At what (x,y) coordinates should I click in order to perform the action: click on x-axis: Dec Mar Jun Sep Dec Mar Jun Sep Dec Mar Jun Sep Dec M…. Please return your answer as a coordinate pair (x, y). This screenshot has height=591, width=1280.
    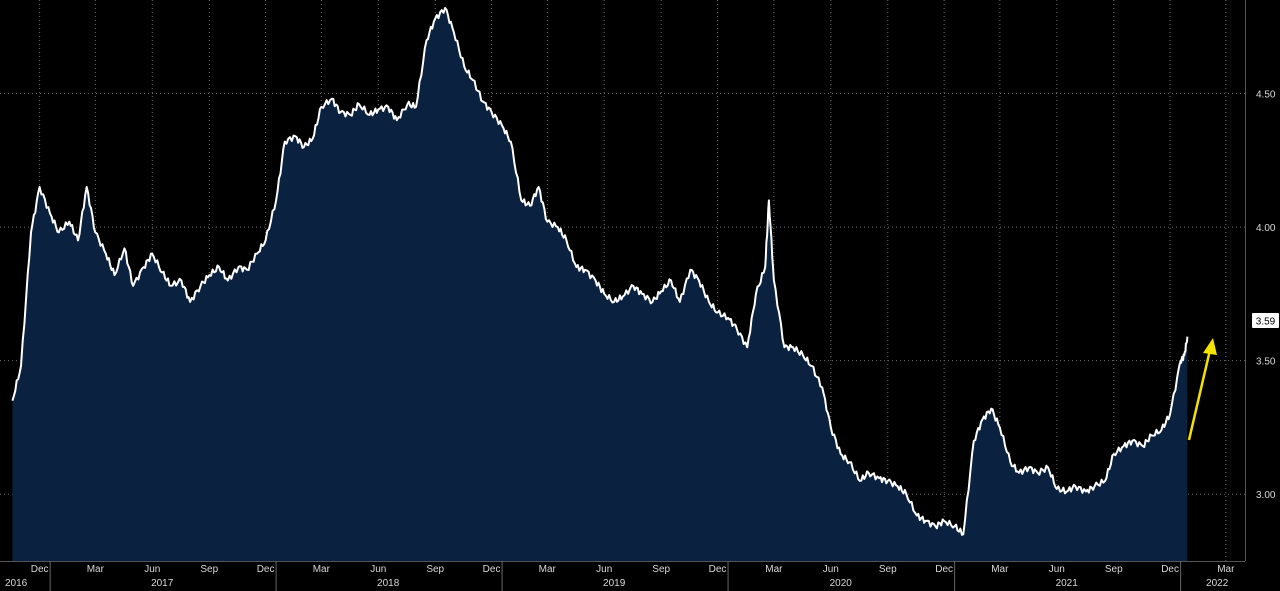
    Looking at the image, I should click on (622, 576).